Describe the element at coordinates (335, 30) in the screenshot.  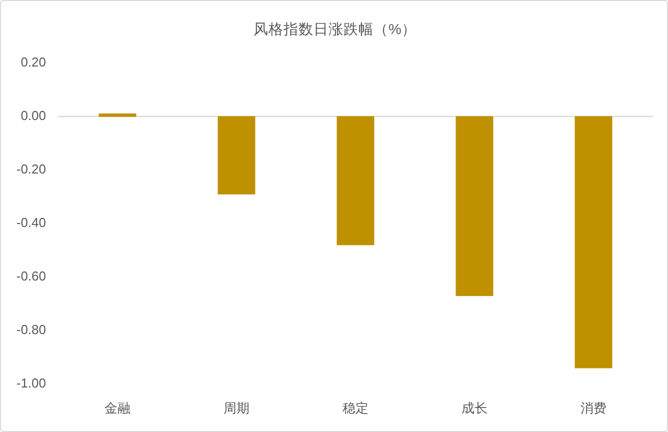
I see `title: 风格指数日涨跌幅（%）` at that location.